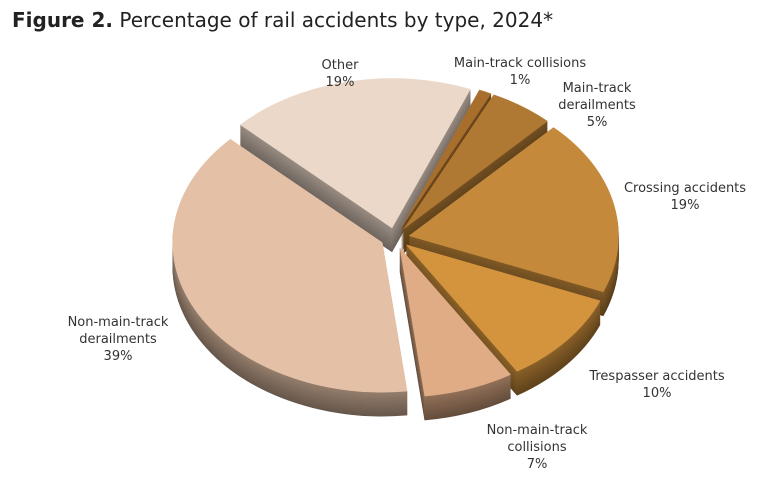 This screenshot has width=768, height=491. I want to click on value-label: 7%, so click(537, 464).